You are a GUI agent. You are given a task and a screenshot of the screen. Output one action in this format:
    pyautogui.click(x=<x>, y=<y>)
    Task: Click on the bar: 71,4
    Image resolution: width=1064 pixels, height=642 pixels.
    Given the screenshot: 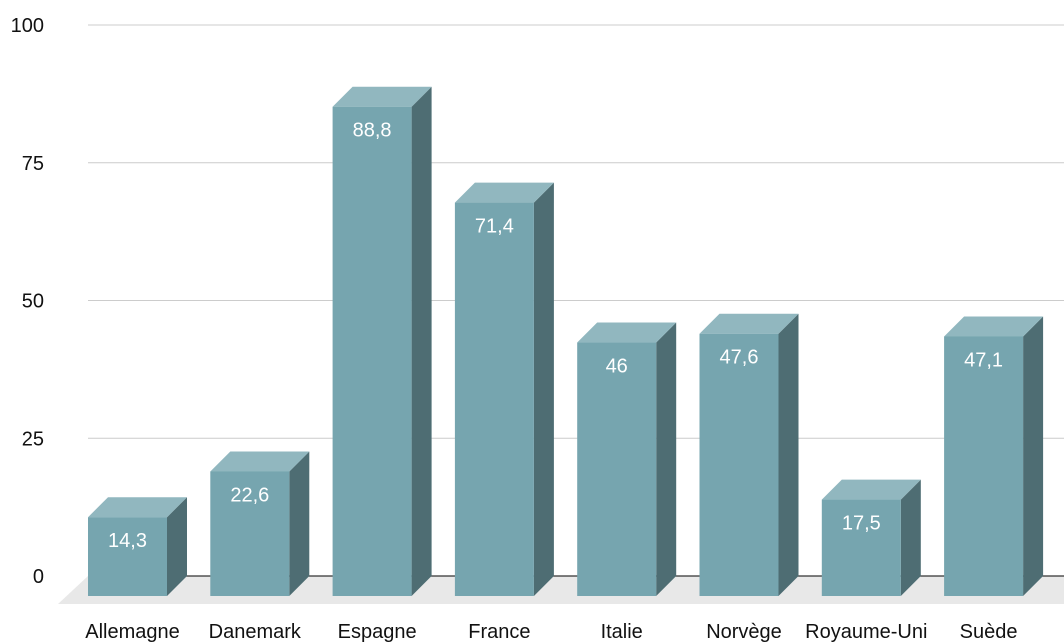 What is the action you would take?
    pyautogui.click(x=504, y=389)
    